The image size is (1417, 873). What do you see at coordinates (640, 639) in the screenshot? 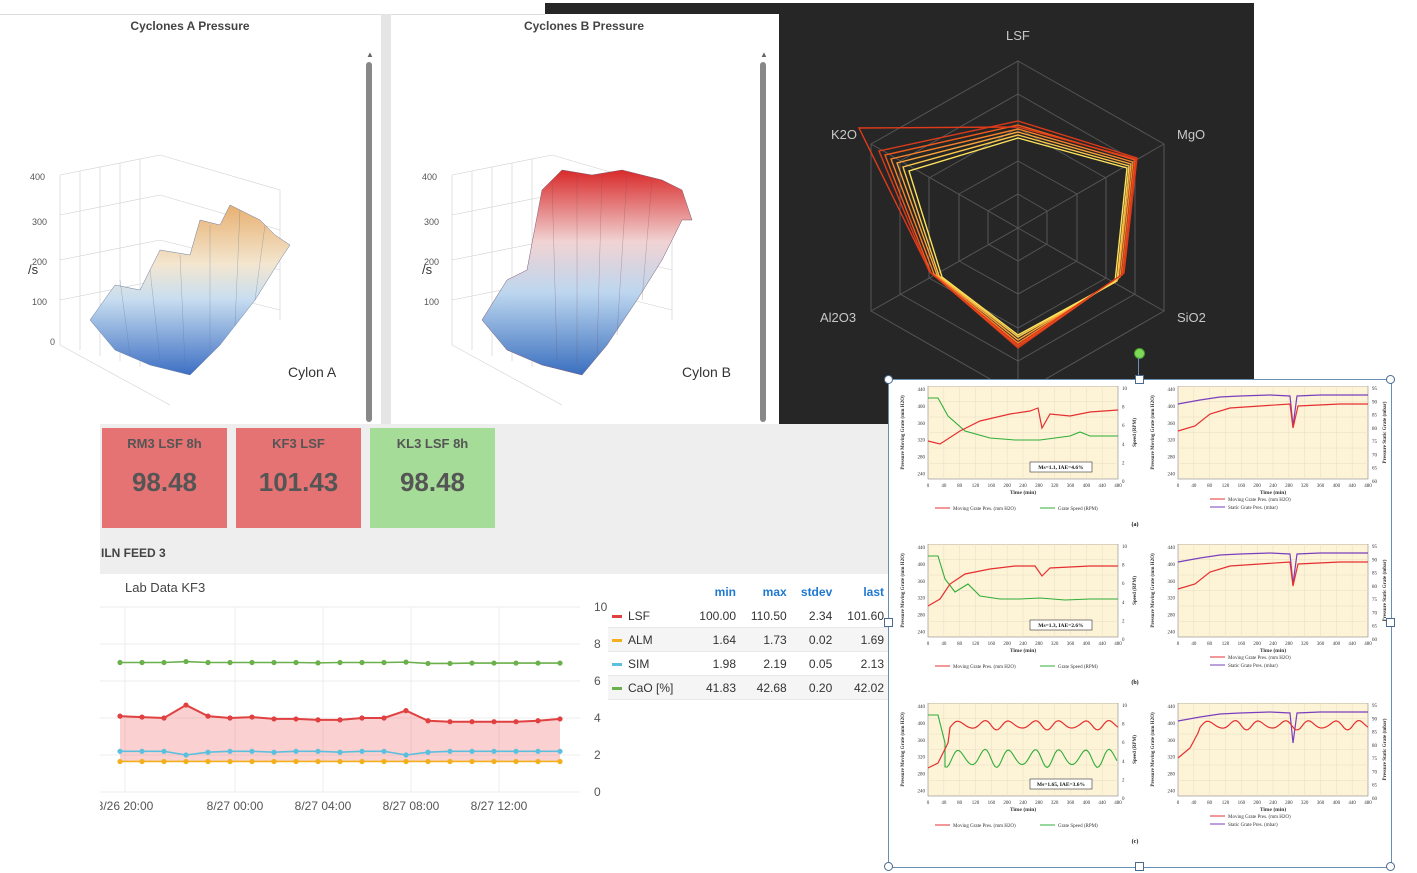
I see `legend-name: ALM` at bounding box center [640, 639].